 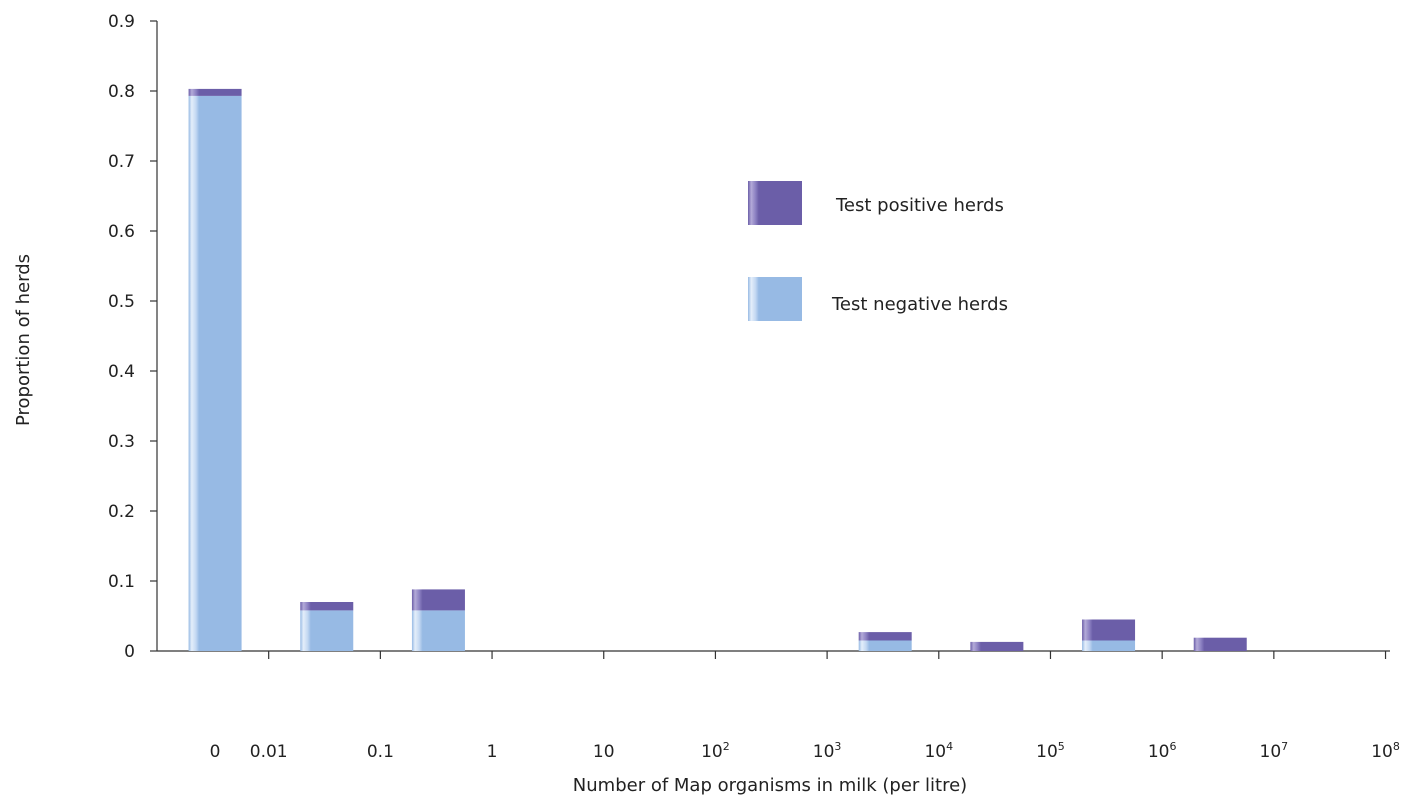 I want to click on x-tick-labels: 0 0.01 0.1 1 10 10² 10³ 10⁴ 10⁵ 10⁶ 10⁷ 10⁸, so click(x=805, y=751).